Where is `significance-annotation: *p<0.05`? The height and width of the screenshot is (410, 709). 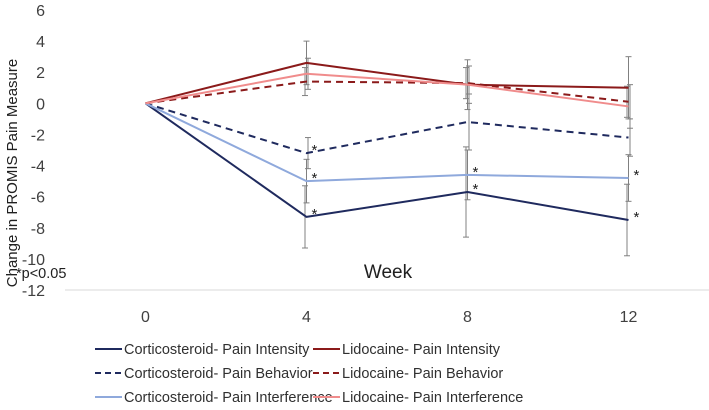 significance-annotation: *p<0.05 is located at coordinates (41, 274).